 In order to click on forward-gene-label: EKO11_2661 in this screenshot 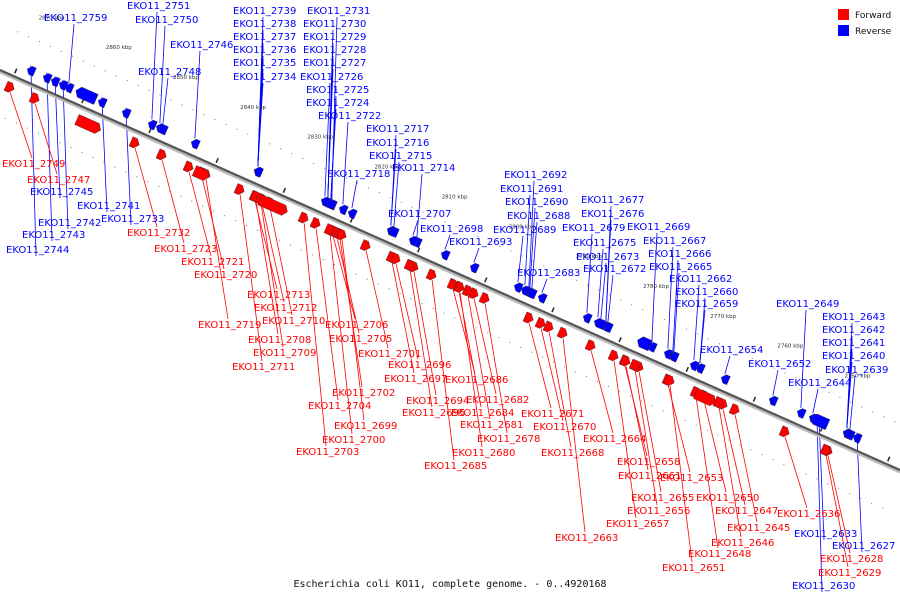, I will do `click(649, 476)`.